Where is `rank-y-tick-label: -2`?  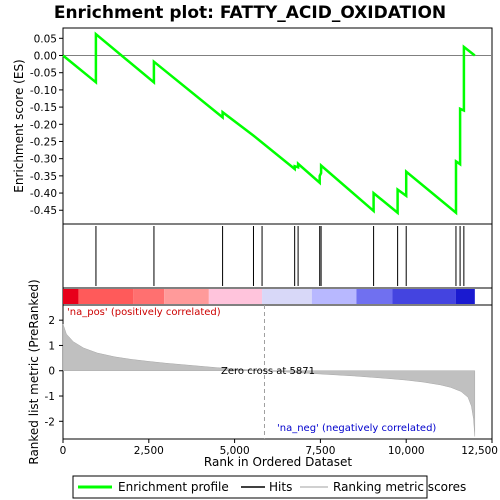
rank-y-tick-label: -2 is located at coordinates (50, 422).